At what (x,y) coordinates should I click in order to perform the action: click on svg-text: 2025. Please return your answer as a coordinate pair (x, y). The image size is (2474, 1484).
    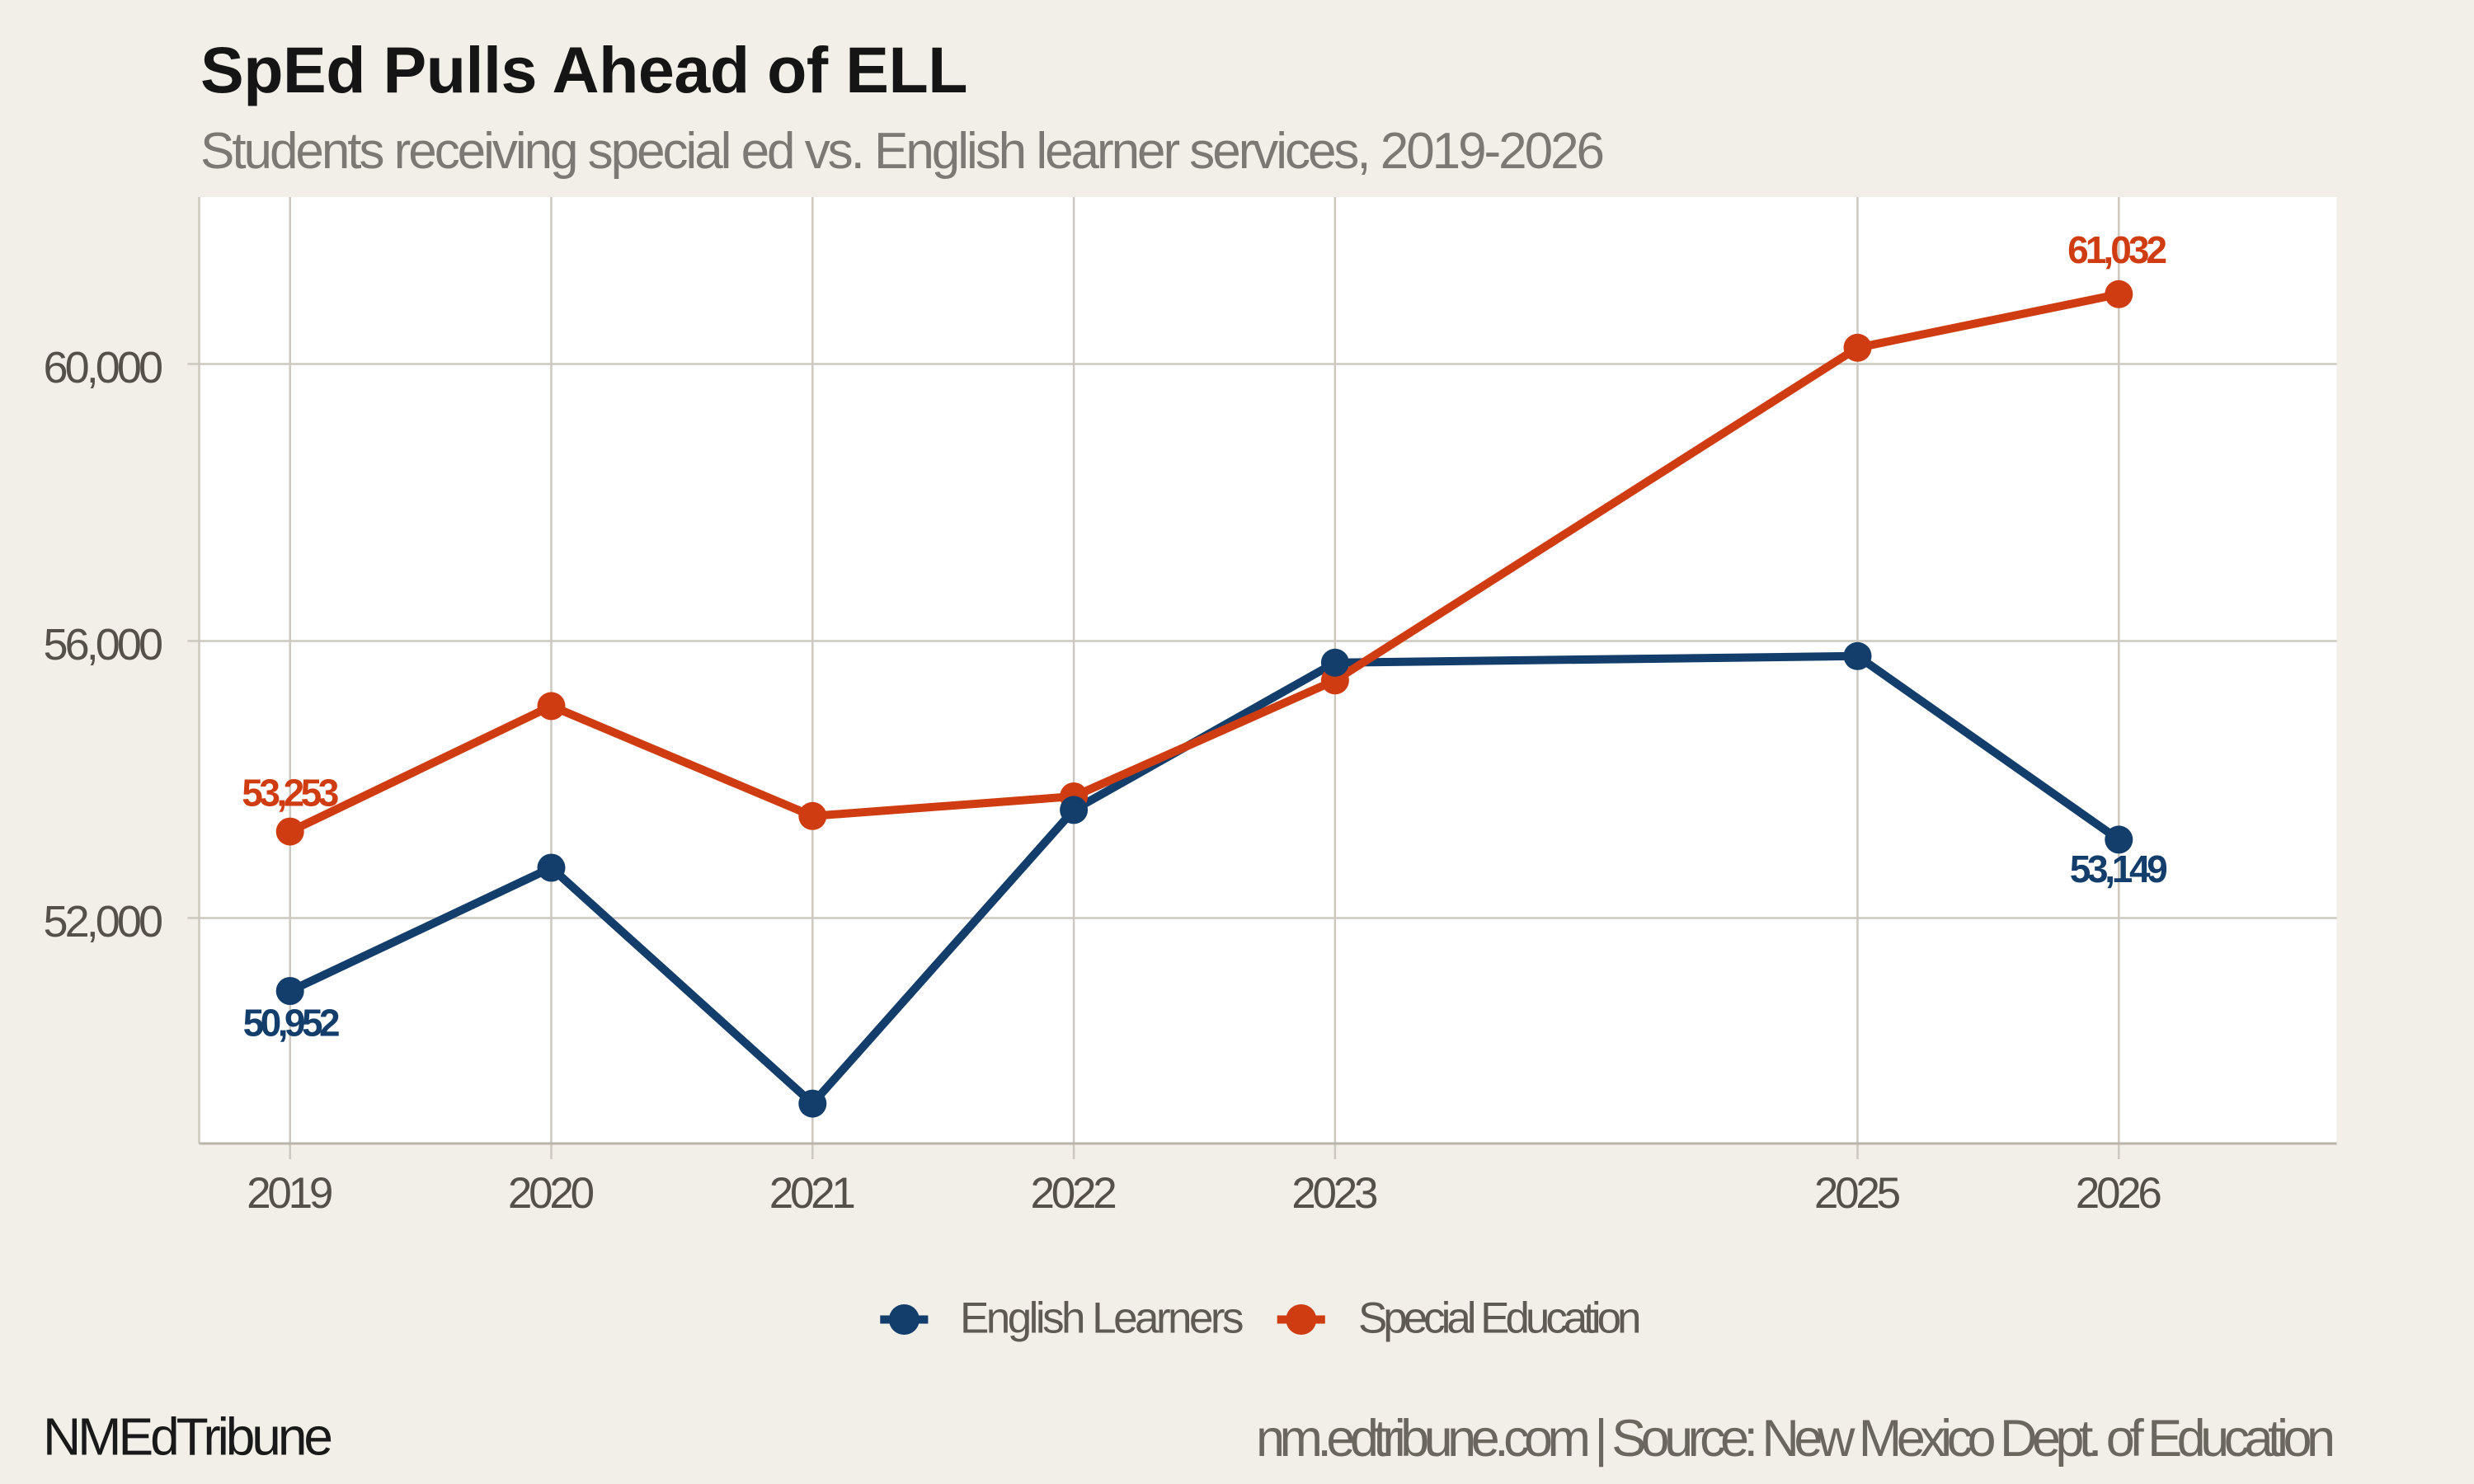
    Looking at the image, I should click on (1857, 1193).